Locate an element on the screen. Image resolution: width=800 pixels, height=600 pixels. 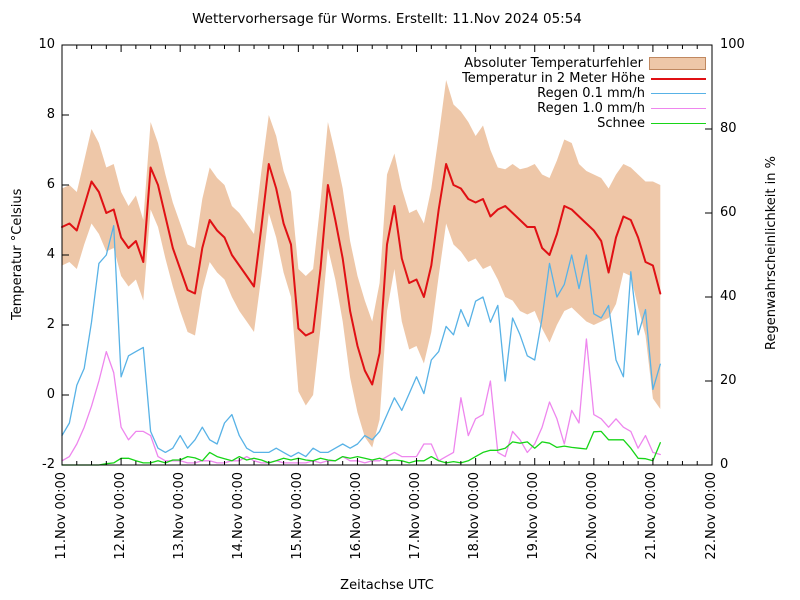
legend-label: Schnee is located at coordinates (621, 123).